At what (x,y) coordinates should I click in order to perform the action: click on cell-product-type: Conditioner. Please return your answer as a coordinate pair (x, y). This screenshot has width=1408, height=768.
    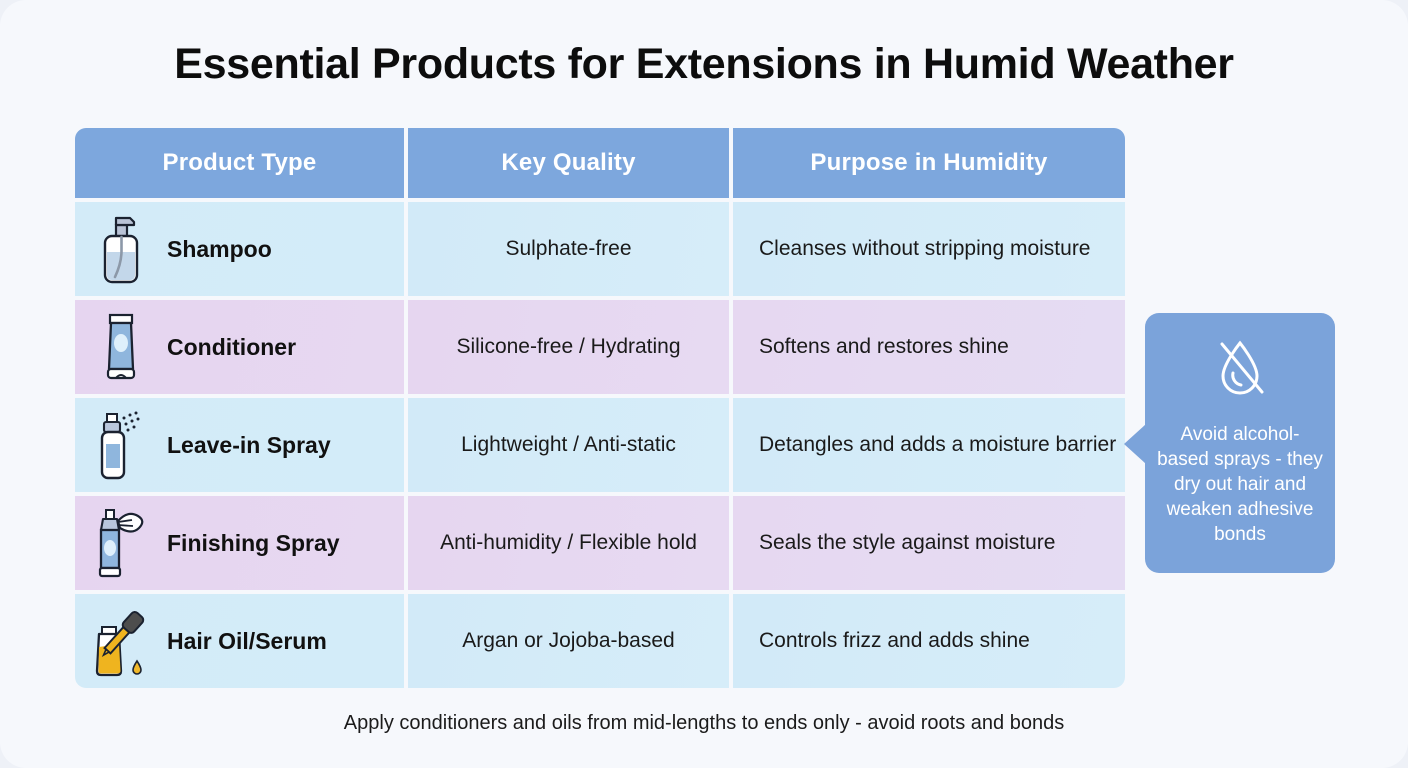
    Looking at the image, I should click on (239, 347).